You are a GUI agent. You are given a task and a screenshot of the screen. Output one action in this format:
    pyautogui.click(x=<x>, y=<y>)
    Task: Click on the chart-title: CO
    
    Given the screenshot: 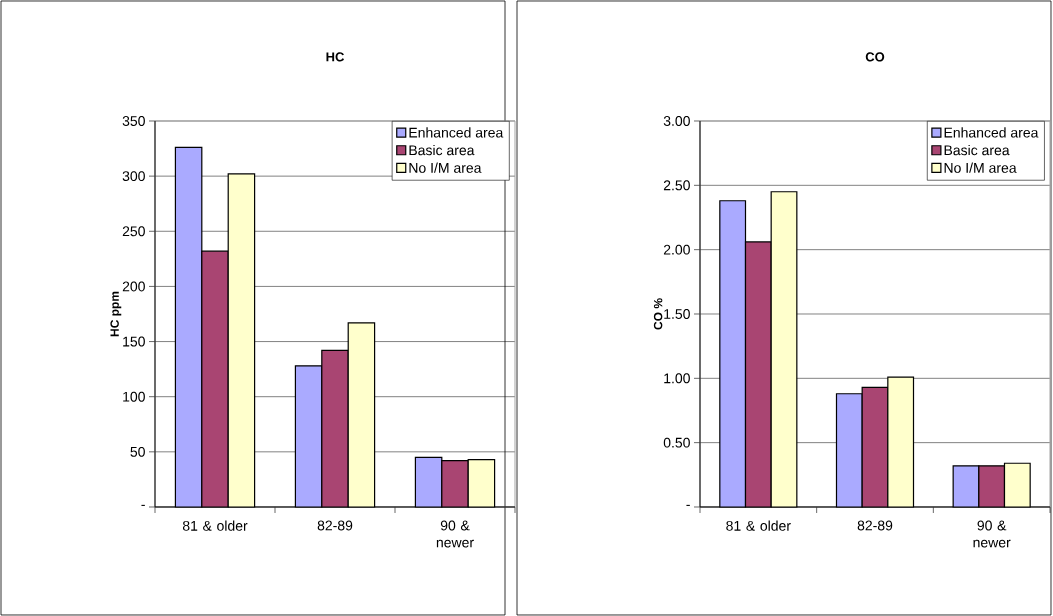 What is the action you would take?
    pyautogui.click(x=875, y=57)
    